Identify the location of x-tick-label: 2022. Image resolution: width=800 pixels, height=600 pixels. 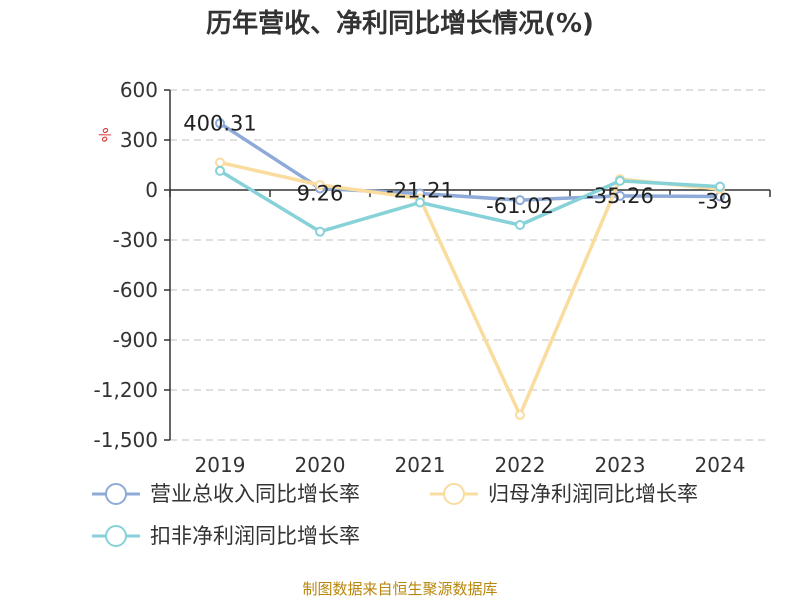
(520, 465).